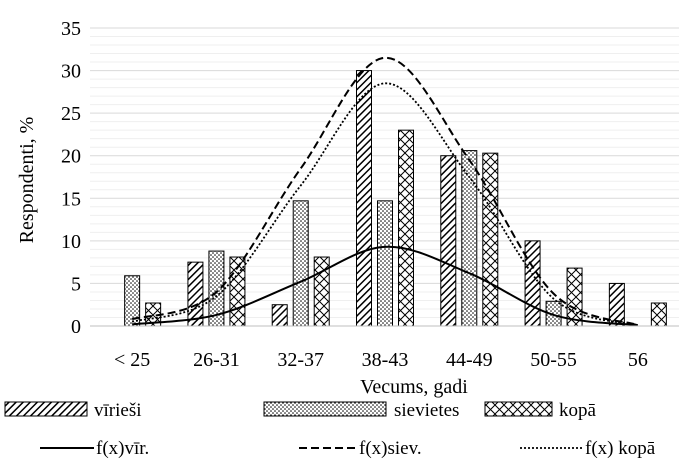  I want to click on x-tick-label: 38-43, so click(385, 360).